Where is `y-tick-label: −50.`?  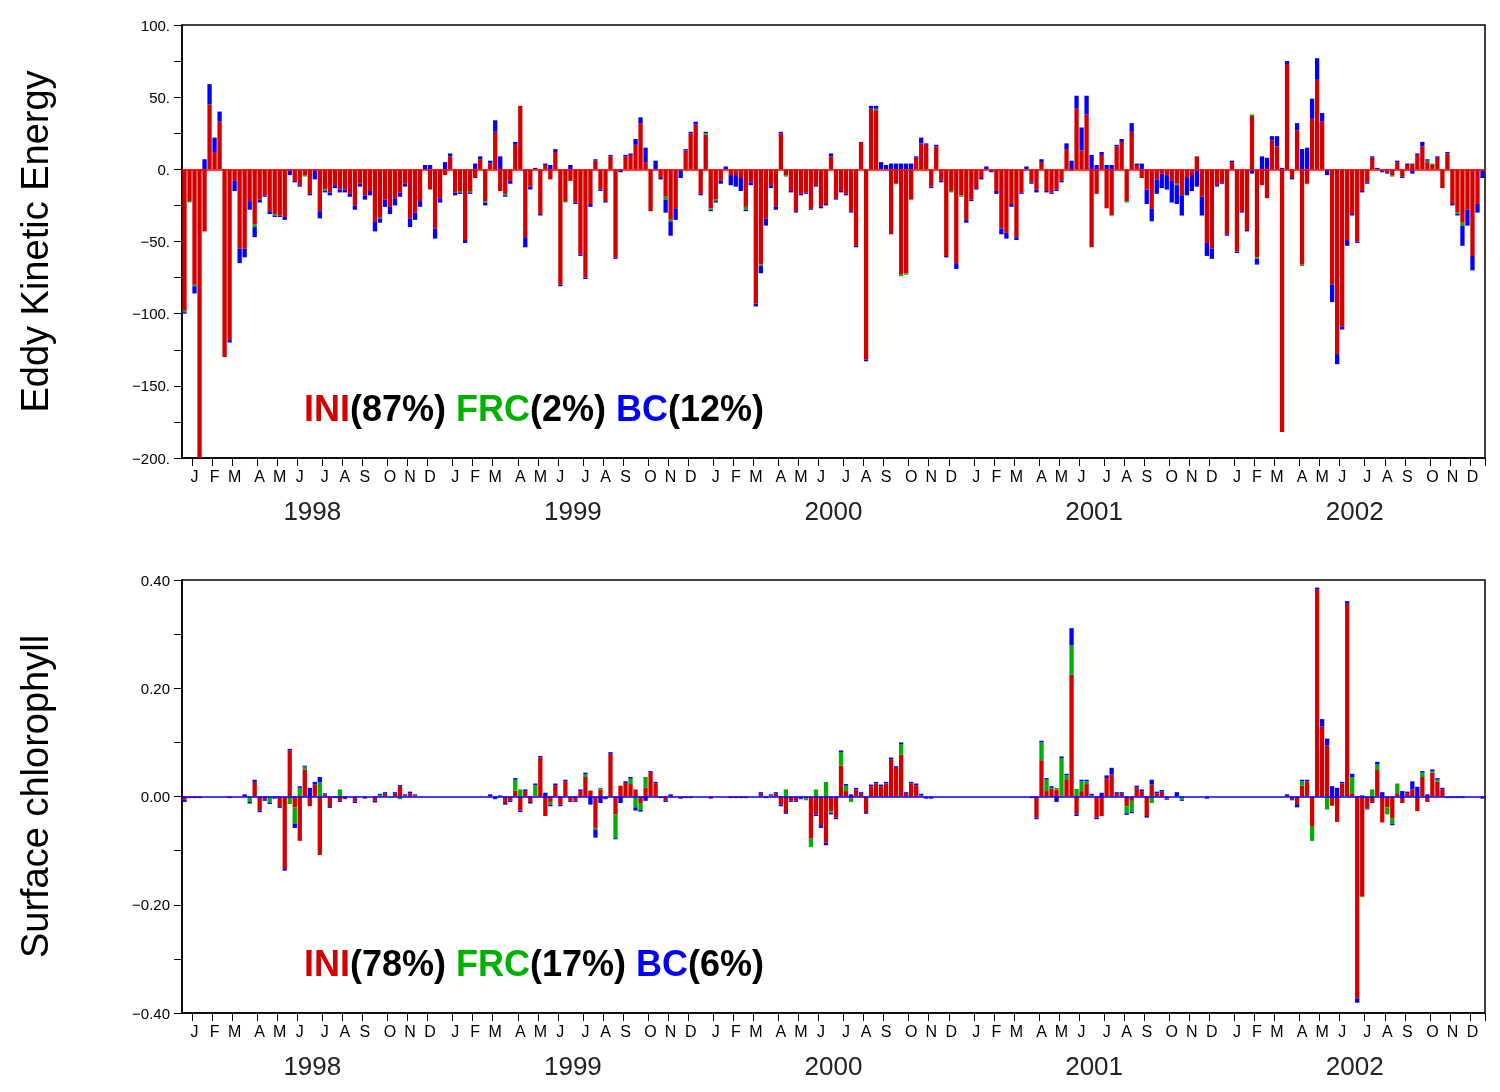 y-tick-label: −50. is located at coordinates (155, 241).